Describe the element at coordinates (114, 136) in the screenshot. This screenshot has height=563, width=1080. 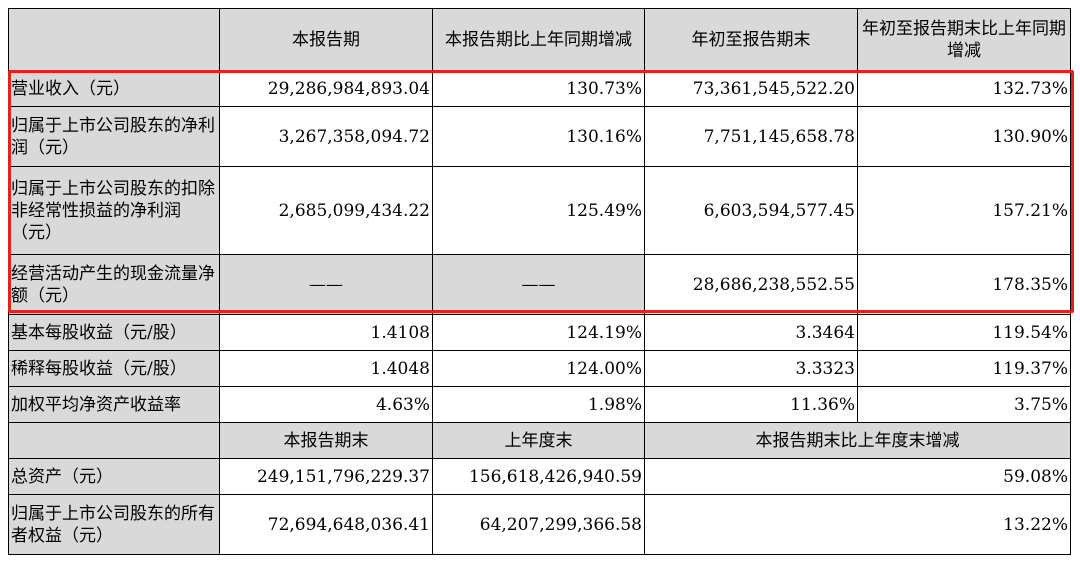
I see `row-label-net-profit: 归属于上市公司股东的净利润（元）` at that location.